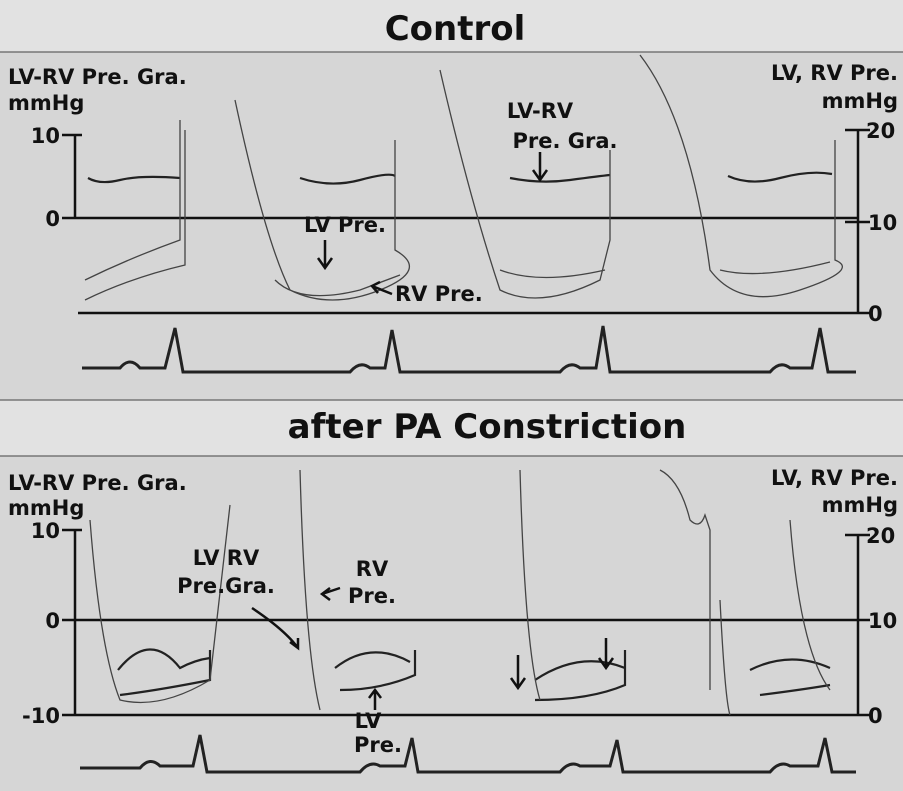  I want to click on left-tick: -10, so click(41, 716).